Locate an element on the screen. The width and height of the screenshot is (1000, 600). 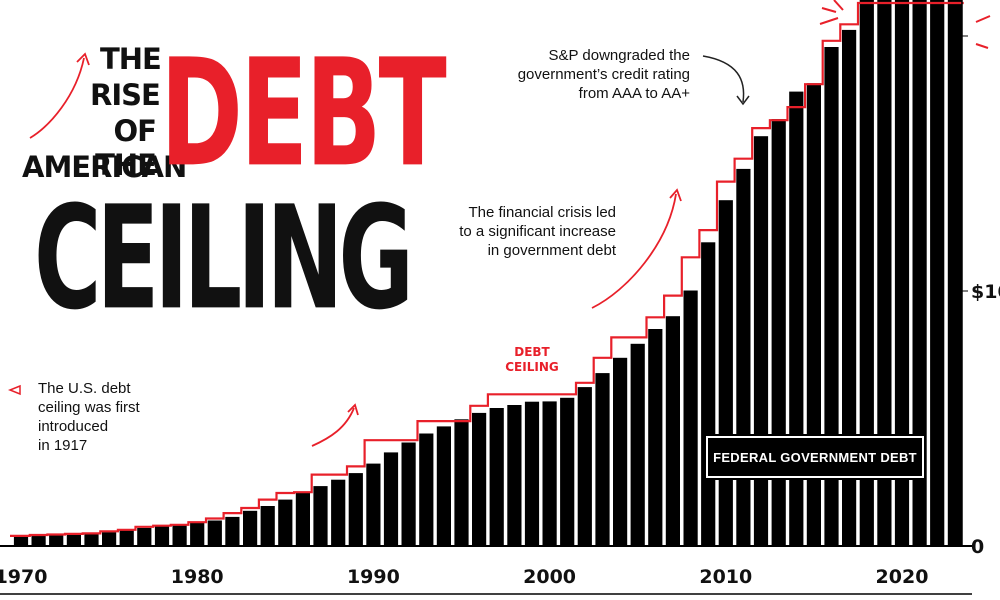
title-ceiling: CEILING is located at coordinates (224, 258).